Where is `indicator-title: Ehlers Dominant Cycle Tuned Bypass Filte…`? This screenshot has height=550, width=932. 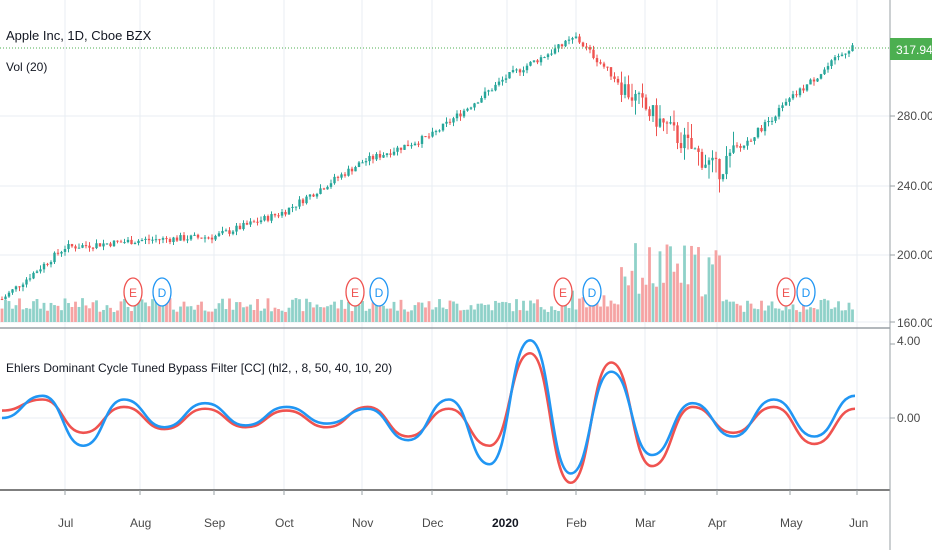 indicator-title: Ehlers Dominant Cycle Tuned Bypass Filte… is located at coordinates (199, 368).